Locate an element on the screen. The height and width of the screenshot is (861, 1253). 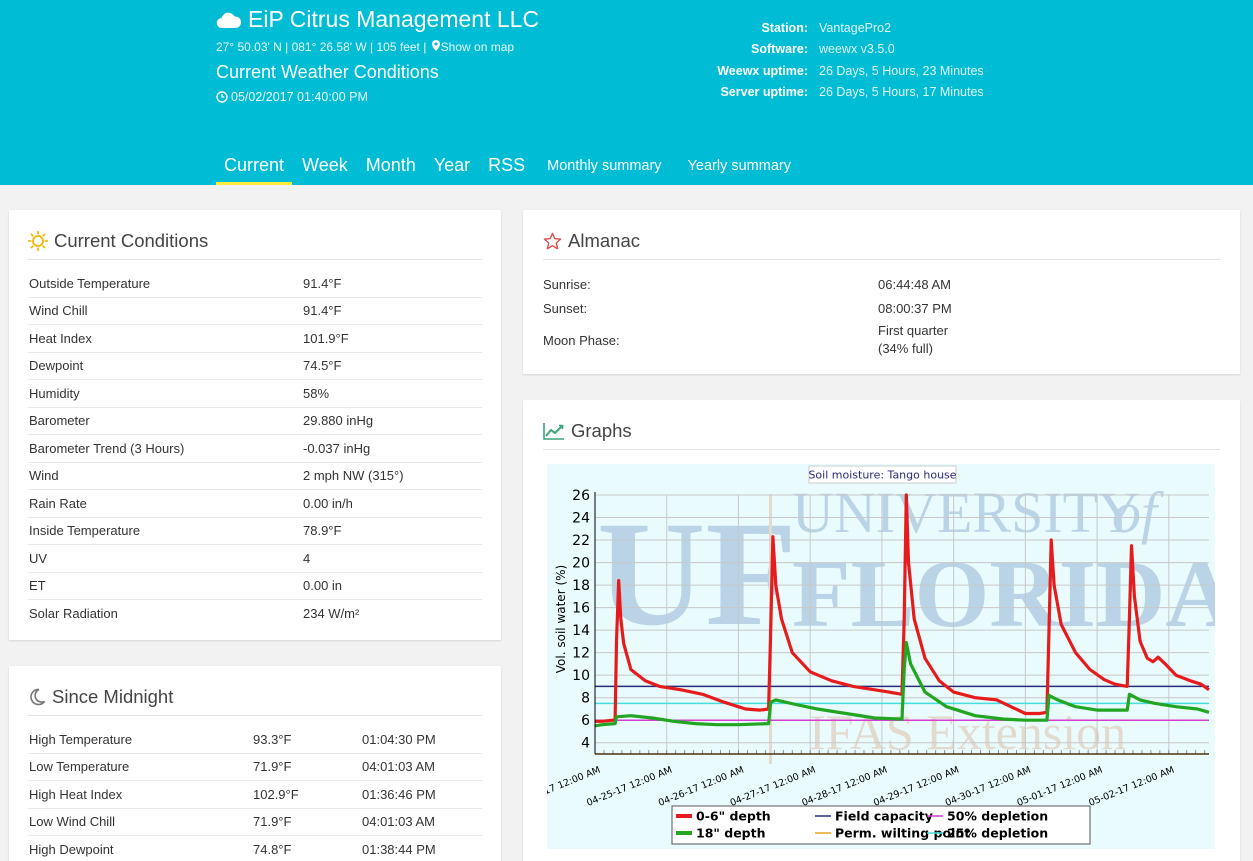
station-row: Station: VantagePro2 is located at coordinates (837, 28).